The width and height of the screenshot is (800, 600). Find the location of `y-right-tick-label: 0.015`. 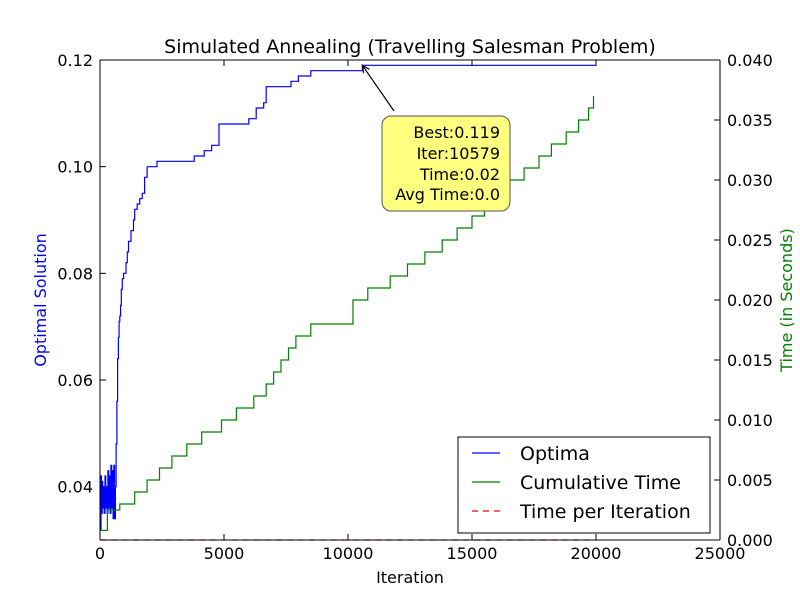

y-right-tick-label: 0.015 is located at coordinates (750, 360).